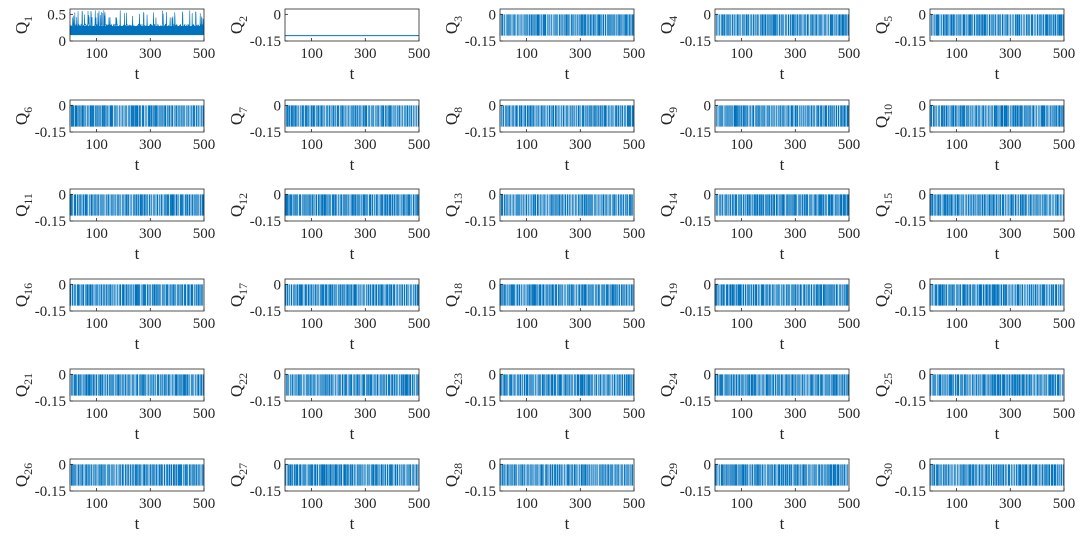 The height and width of the screenshot is (551, 1084). Describe the element at coordinates (668, 475) in the screenshot. I see `panel-29-ylabel: Q29` at that location.